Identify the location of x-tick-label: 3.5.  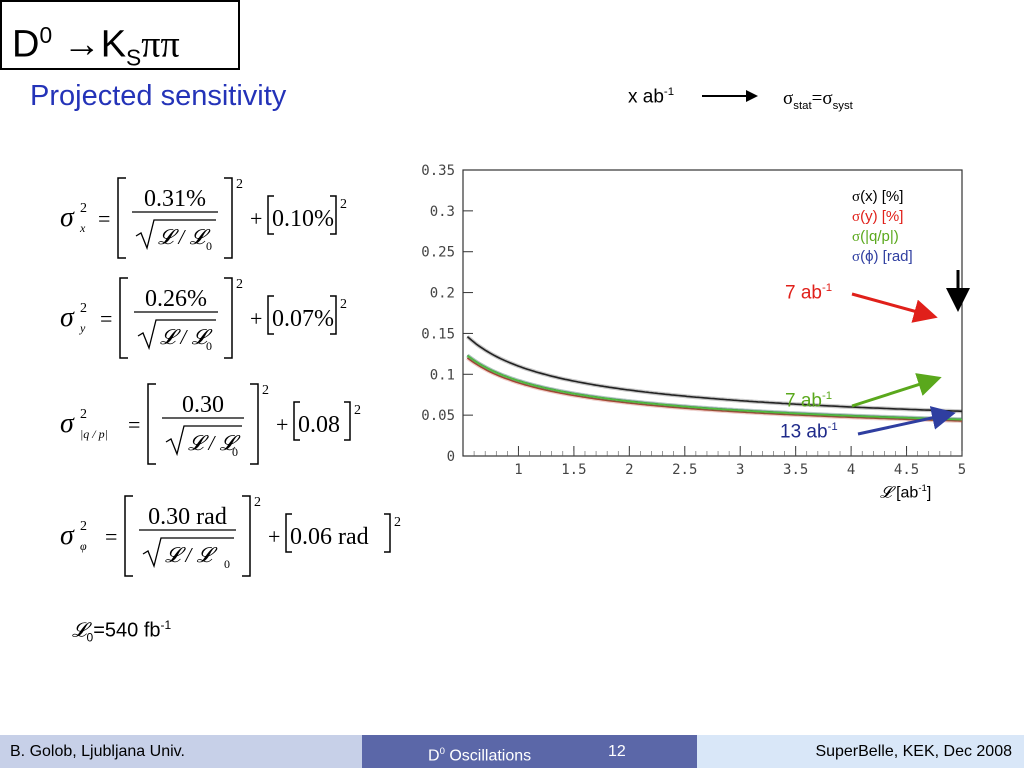
(795, 470).